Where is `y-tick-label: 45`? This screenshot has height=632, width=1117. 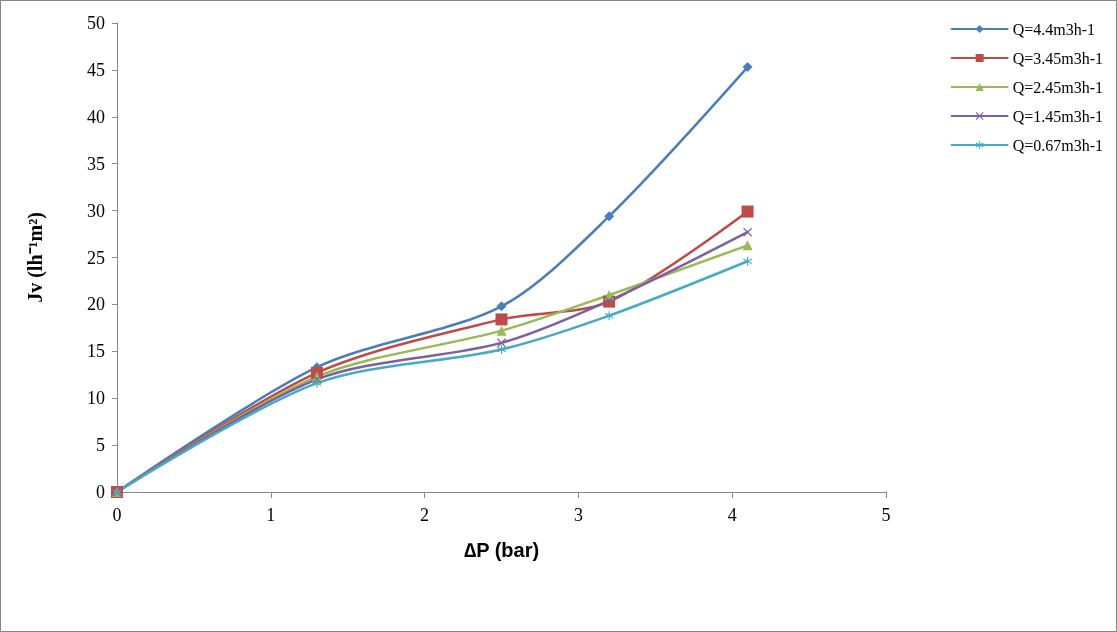 y-tick-label: 45 is located at coordinates (96, 69).